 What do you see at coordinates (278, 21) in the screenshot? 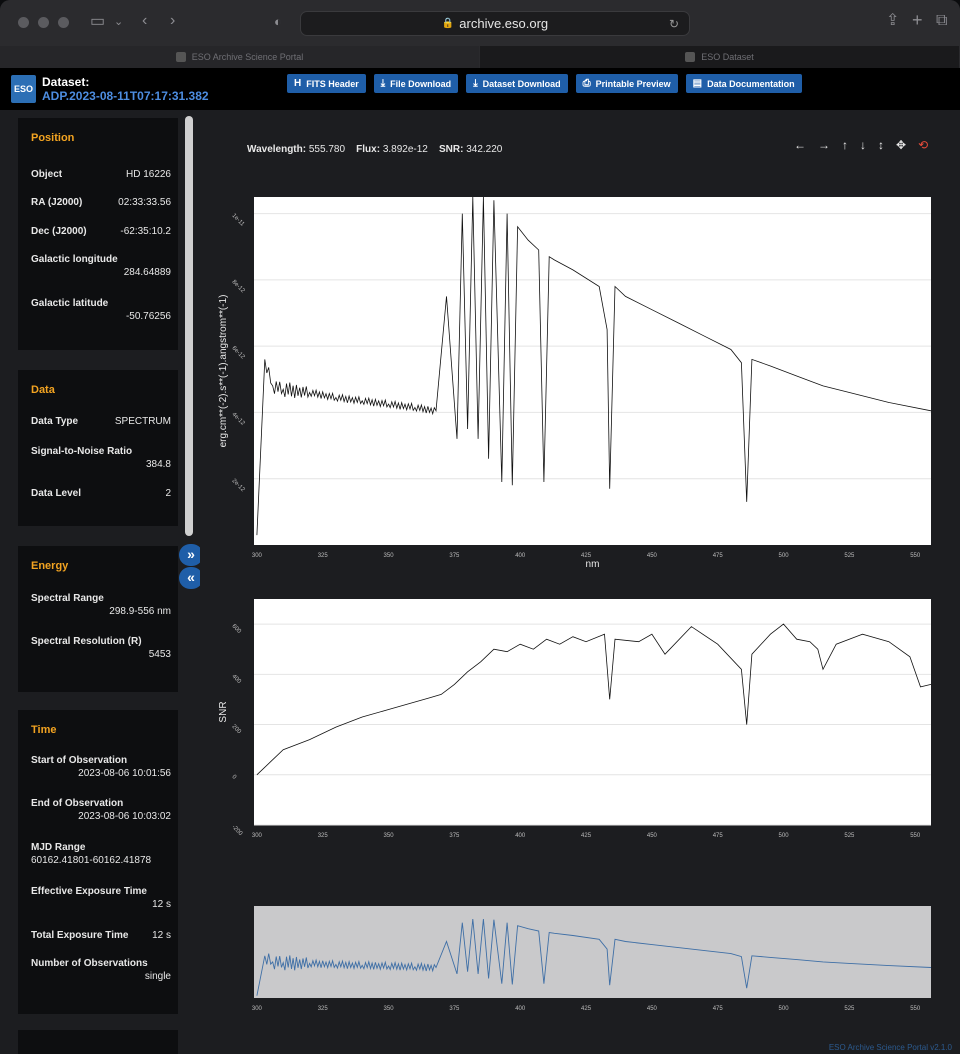
I see `privacy-shield-icon: ◐` at bounding box center [278, 21].